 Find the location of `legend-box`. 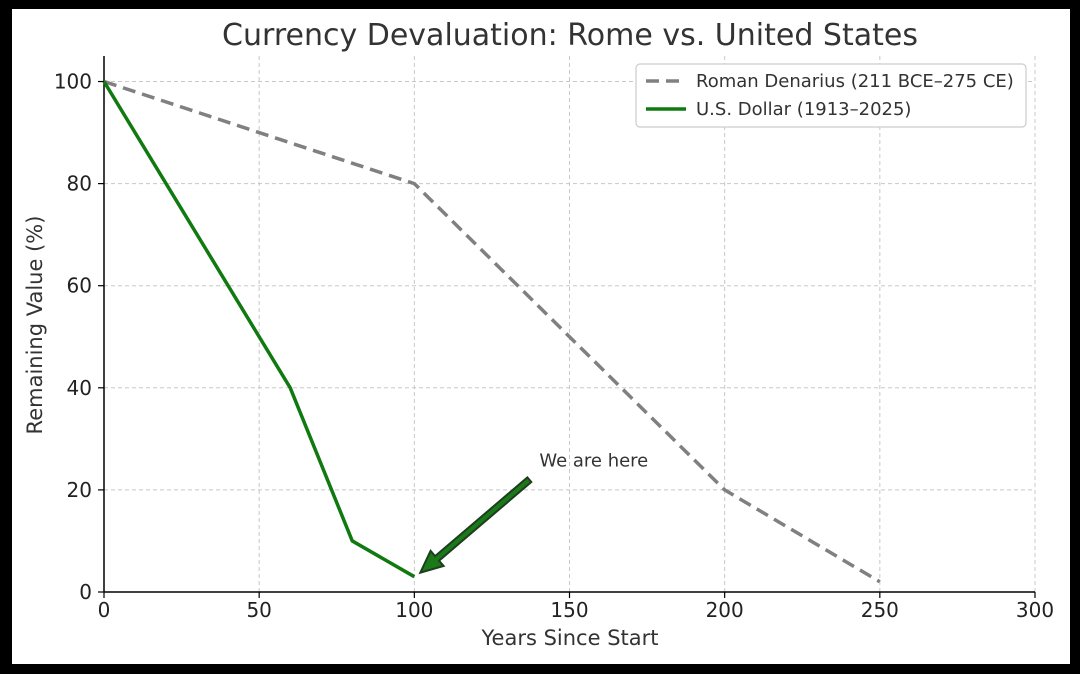

legend-box is located at coordinates (831, 95).